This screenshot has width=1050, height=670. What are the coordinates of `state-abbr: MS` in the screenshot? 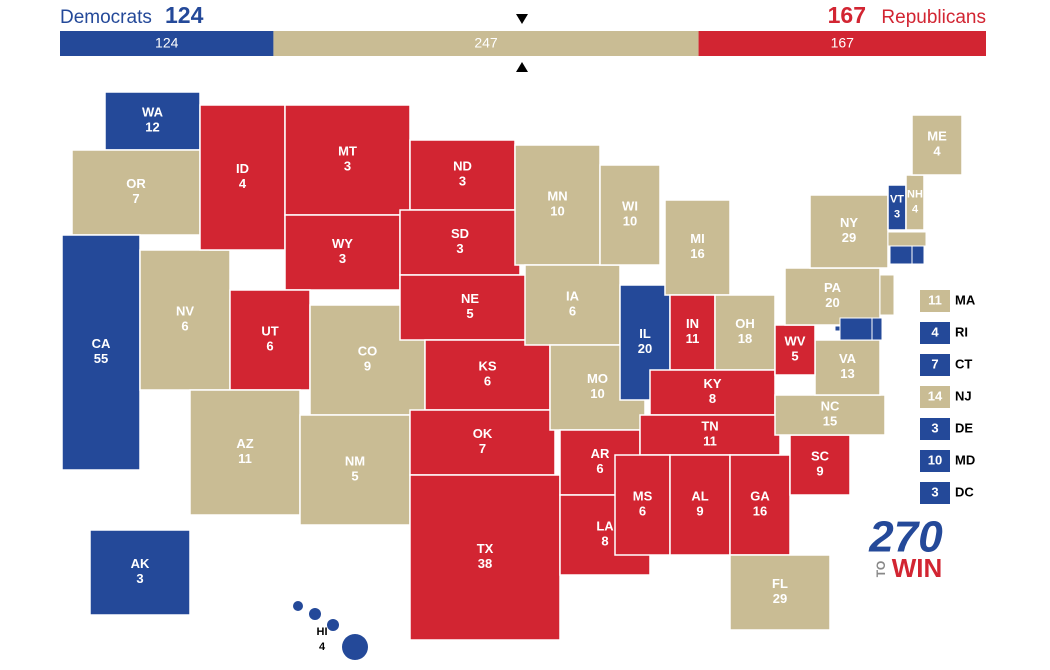 It's located at (643, 495).